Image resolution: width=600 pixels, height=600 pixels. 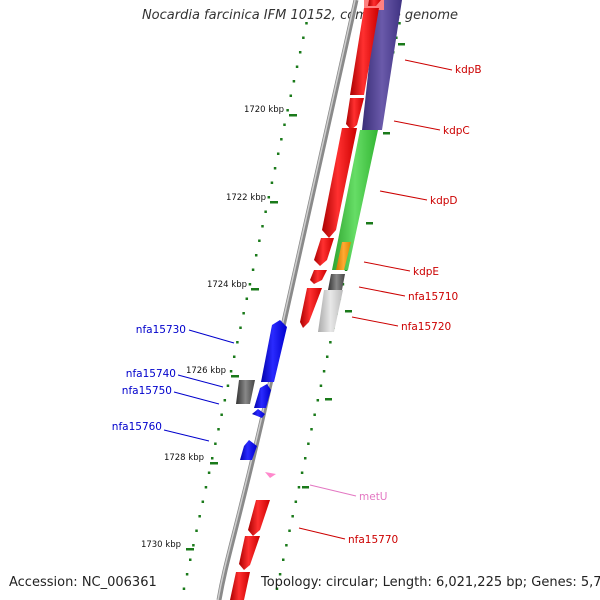 What do you see at coordinates (374, 3) in the screenshot?
I see `cds-kdpB-upper` at bounding box center [374, 3].